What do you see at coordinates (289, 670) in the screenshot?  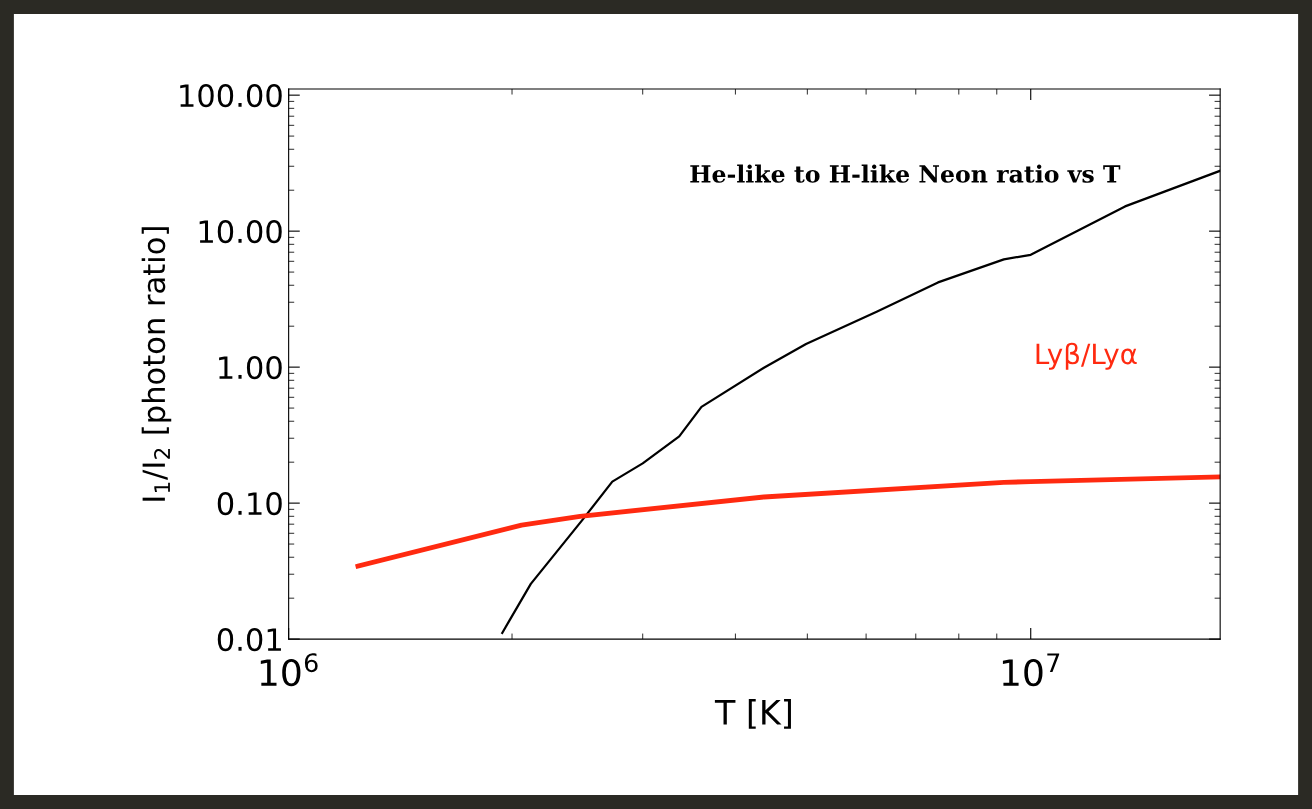 I see `x-tick-label: 10$^{6}$` at bounding box center [289, 670].